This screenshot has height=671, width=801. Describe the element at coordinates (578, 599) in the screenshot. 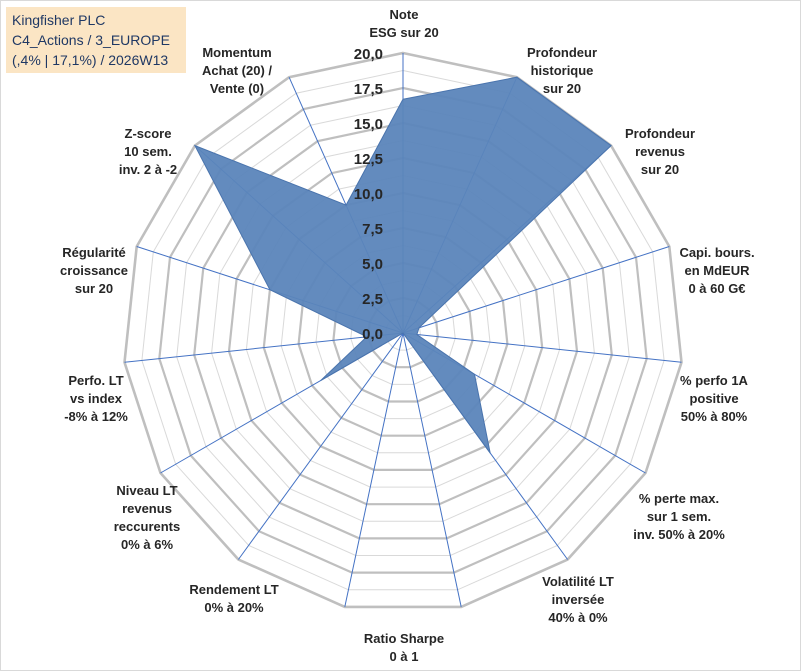

I see `axis-label: Volatilité LT inversée 40% à 0%` at that location.